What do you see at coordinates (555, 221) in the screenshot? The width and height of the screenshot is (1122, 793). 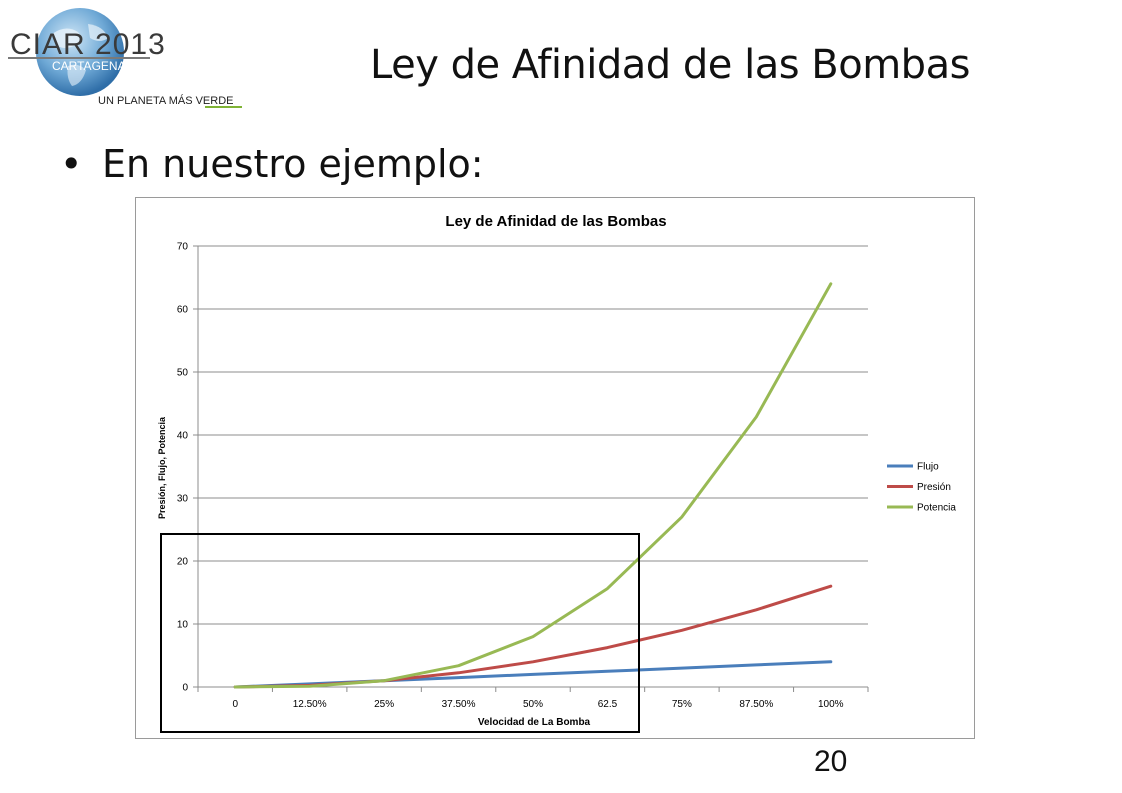 I see `chart-title: Ley de Afinidad de las Bombas` at bounding box center [555, 221].